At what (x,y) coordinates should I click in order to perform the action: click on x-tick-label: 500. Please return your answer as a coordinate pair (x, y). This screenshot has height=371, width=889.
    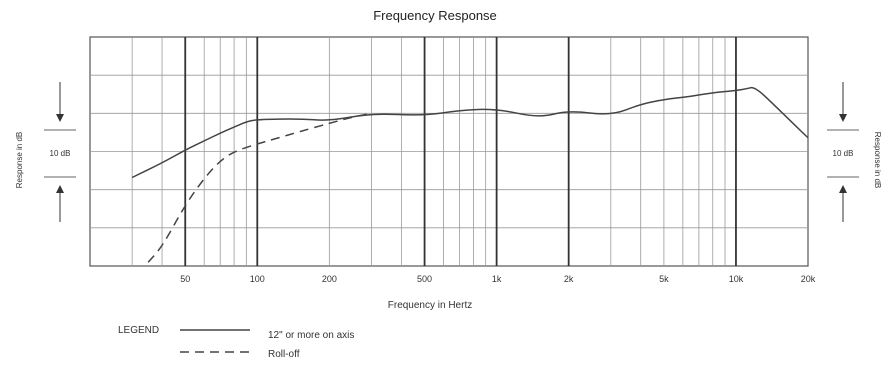
    Looking at the image, I should click on (424, 279).